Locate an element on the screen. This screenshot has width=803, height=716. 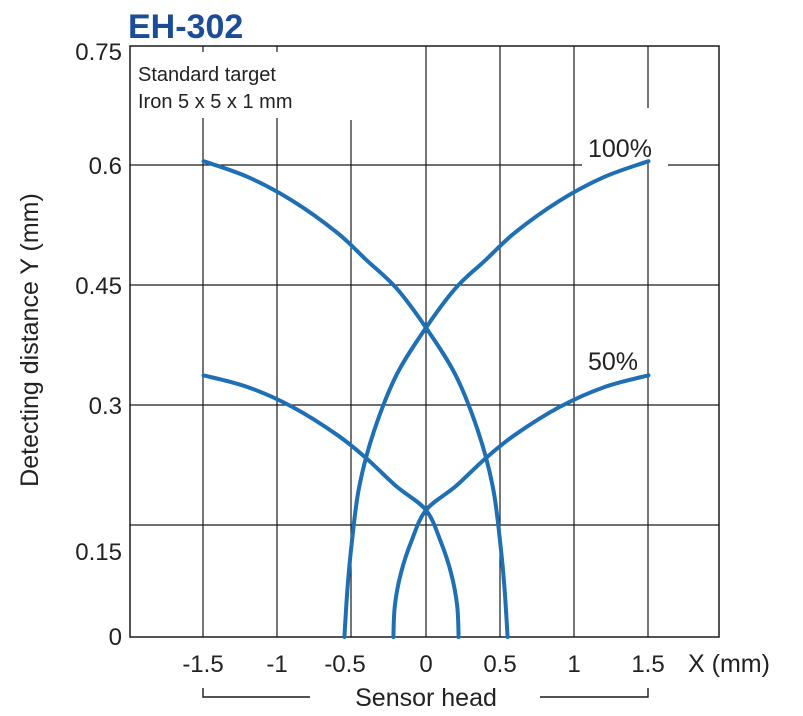
y-tick-0.45: 0.45 is located at coordinates (98, 286).